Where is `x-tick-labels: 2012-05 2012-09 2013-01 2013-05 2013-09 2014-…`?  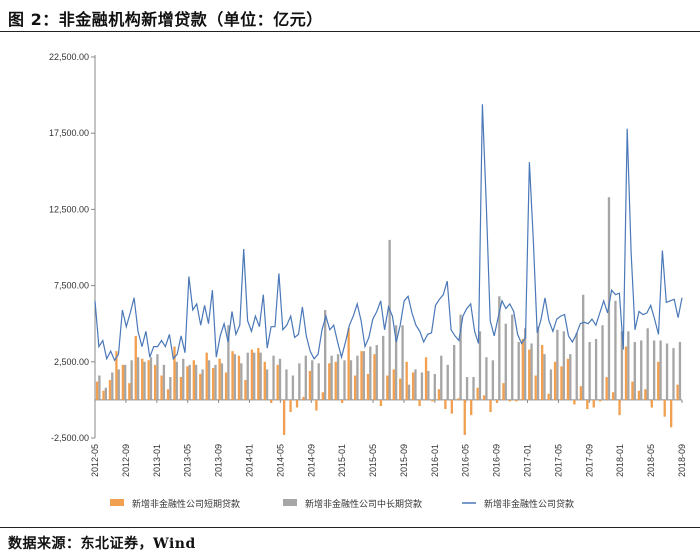
x-tick-labels: 2012-05 2012-09 2013-01 2013-05 2013-09 2014-… is located at coordinates (388, 438).